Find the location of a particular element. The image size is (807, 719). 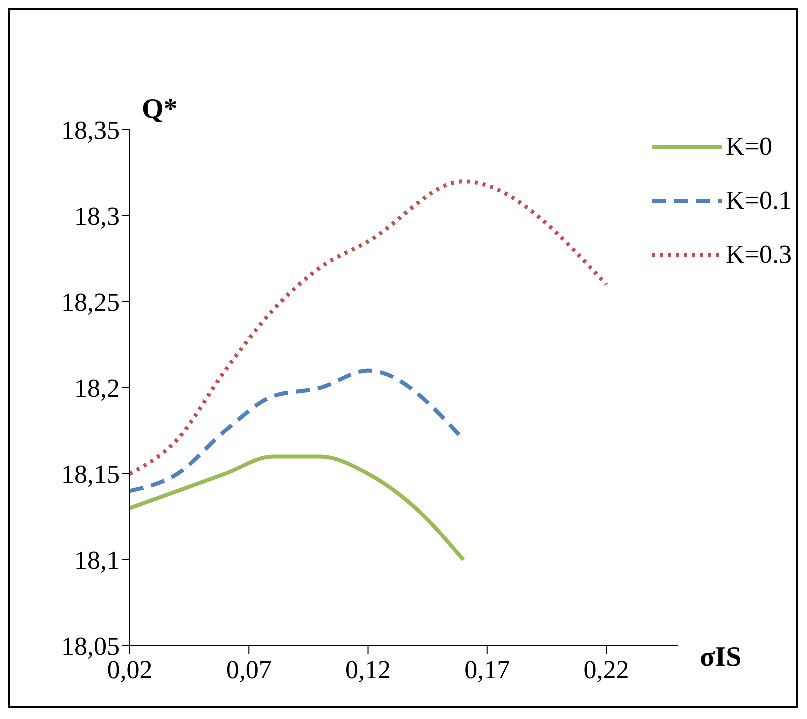

x-tick-label: 0,22 is located at coordinates (607, 669).